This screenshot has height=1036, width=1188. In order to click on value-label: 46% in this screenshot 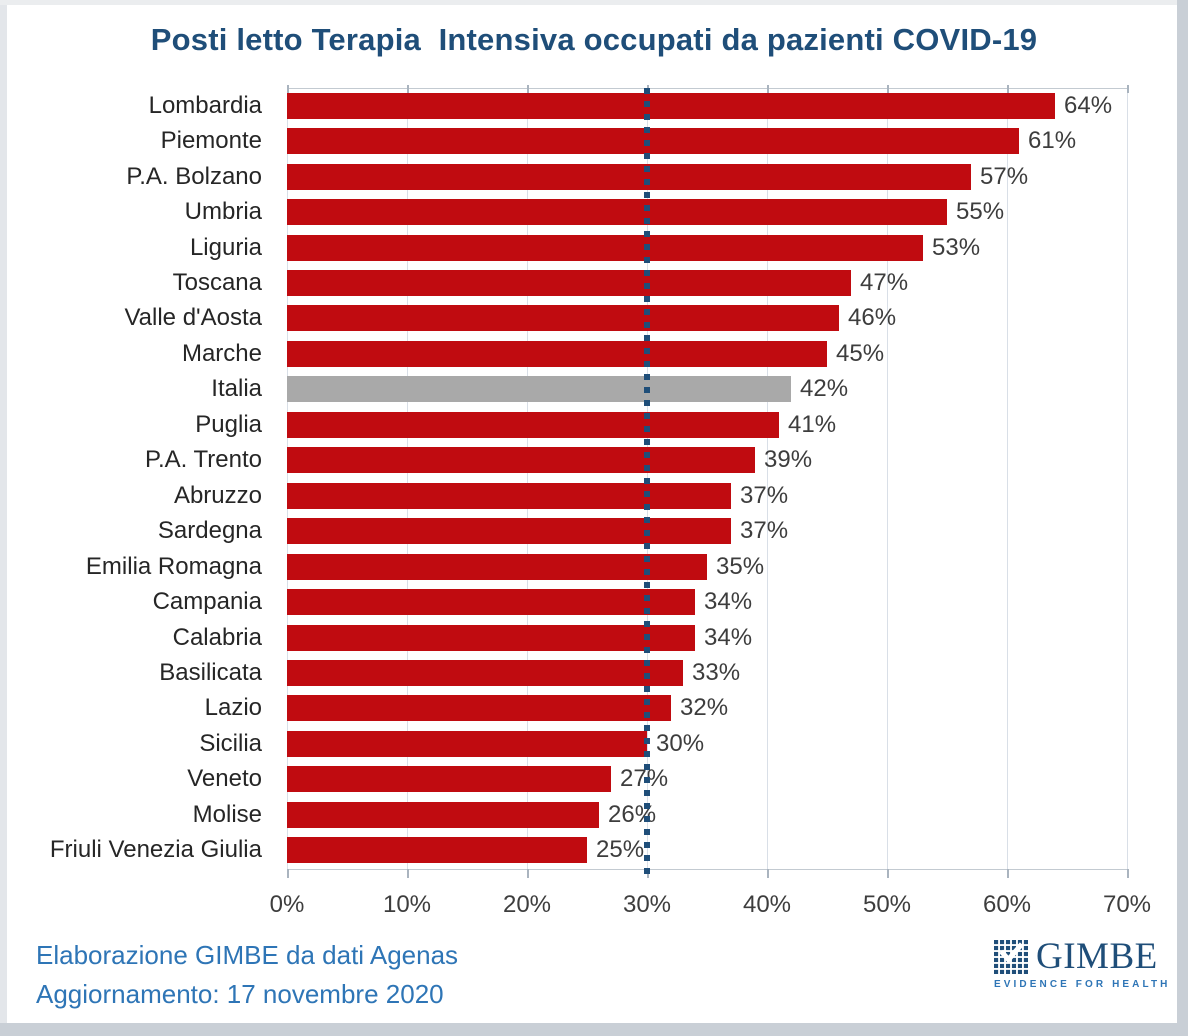, I will do `click(872, 318)`.